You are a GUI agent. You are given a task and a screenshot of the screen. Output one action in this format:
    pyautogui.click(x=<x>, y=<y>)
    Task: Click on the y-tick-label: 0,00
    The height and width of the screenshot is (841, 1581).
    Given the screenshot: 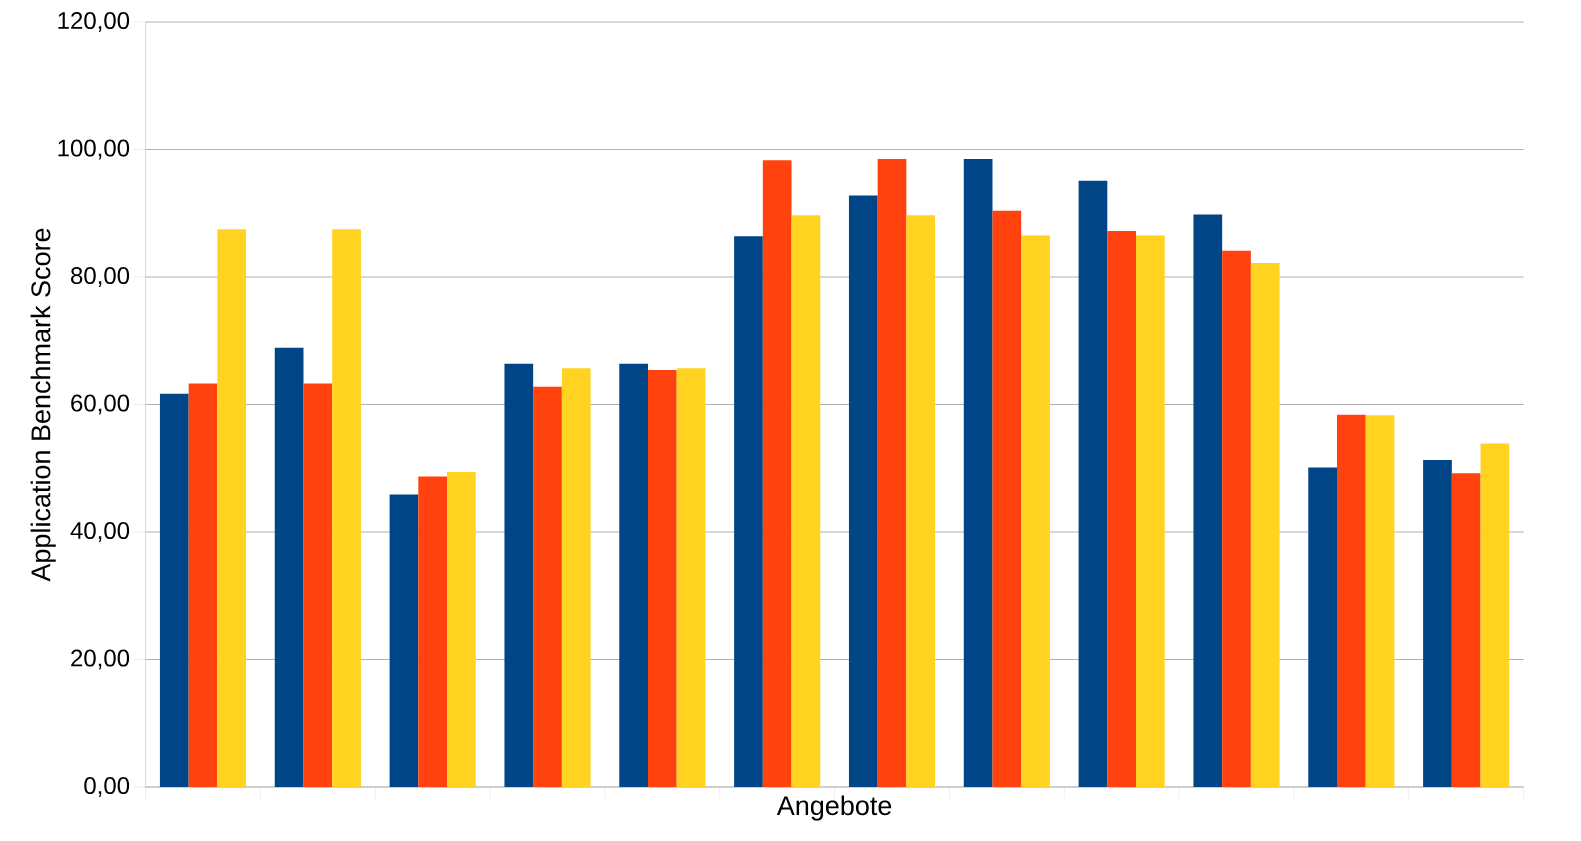 What is the action you would take?
    pyautogui.click(x=107, y=787)
    